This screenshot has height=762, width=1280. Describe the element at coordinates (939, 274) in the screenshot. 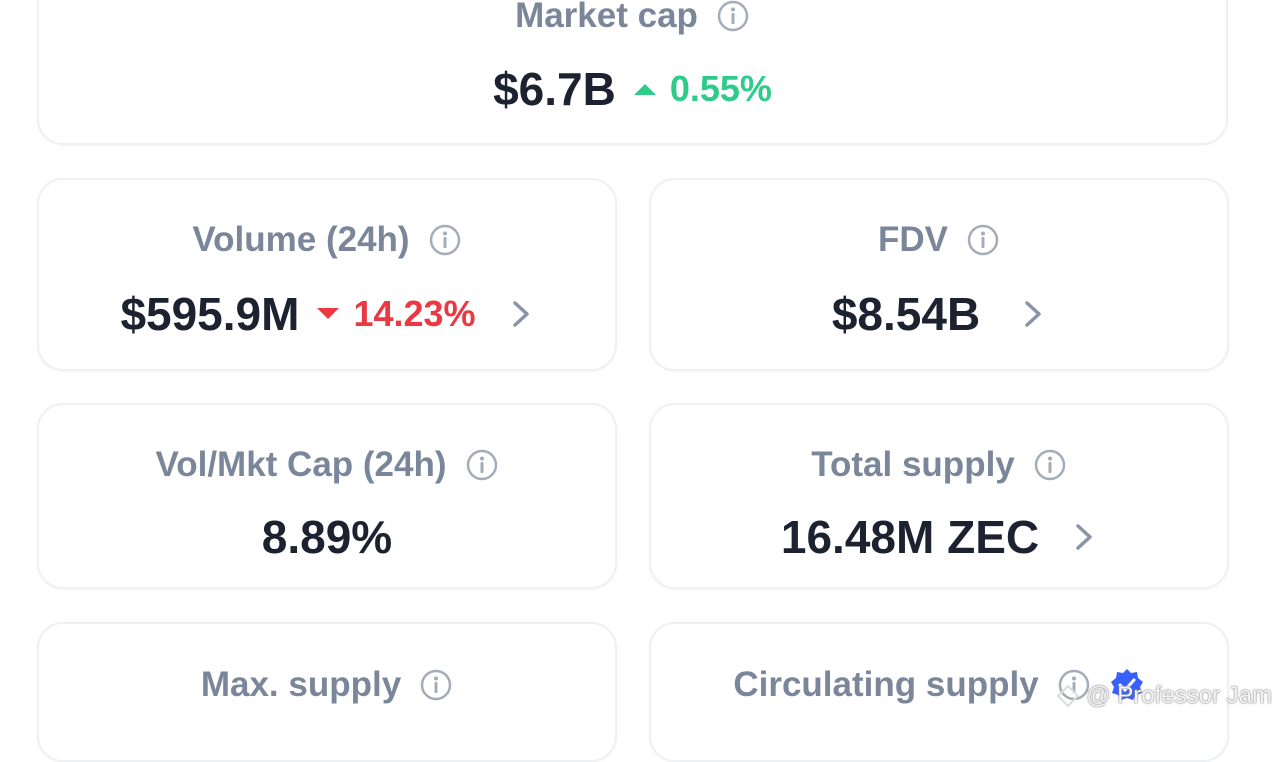

I see `fdv-card: FDV $8.54B` at that location.